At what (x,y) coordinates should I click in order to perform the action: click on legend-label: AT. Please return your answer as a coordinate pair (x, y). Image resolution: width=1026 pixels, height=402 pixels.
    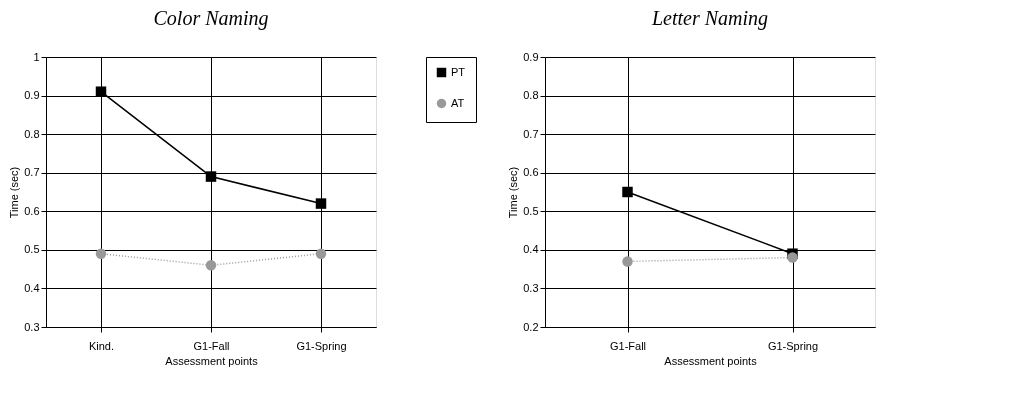
    Looking at the image, I should click on (458, 102).